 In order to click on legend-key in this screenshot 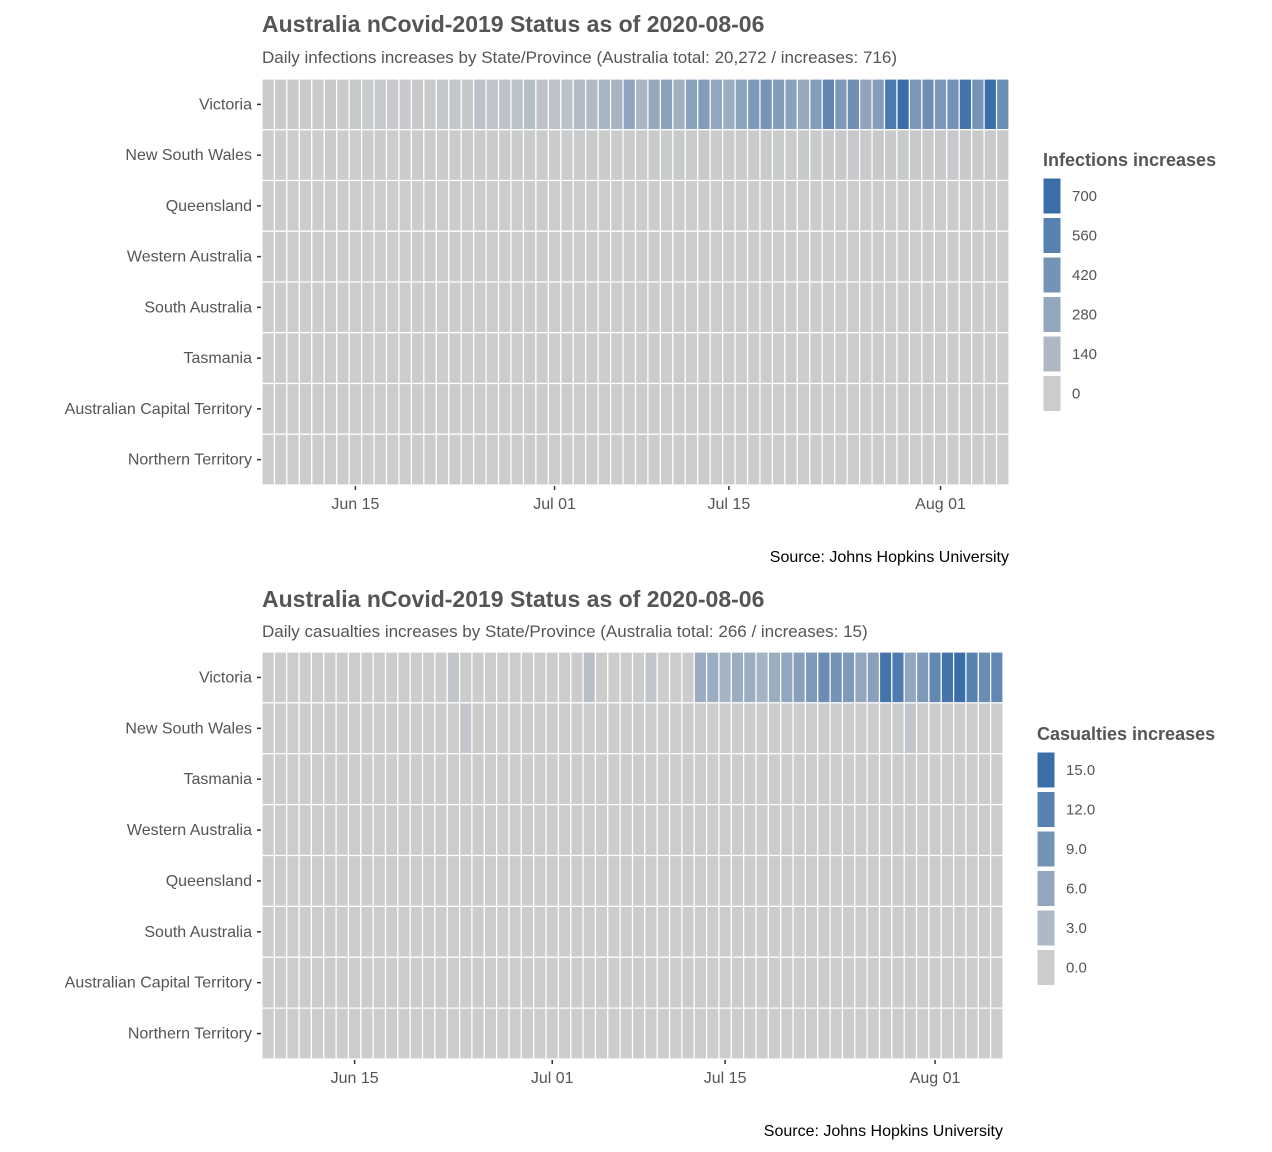, I will do `click(1046, 888)`.